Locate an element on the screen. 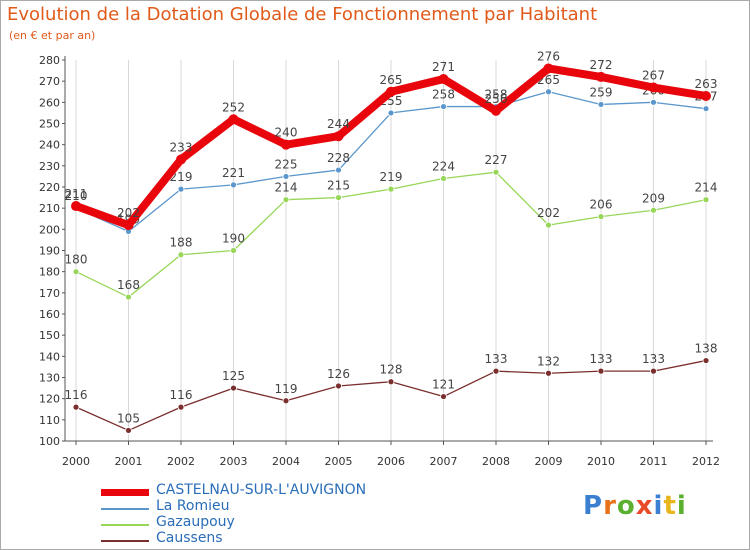  data-label: 125 is located at coordinates (233, 376).